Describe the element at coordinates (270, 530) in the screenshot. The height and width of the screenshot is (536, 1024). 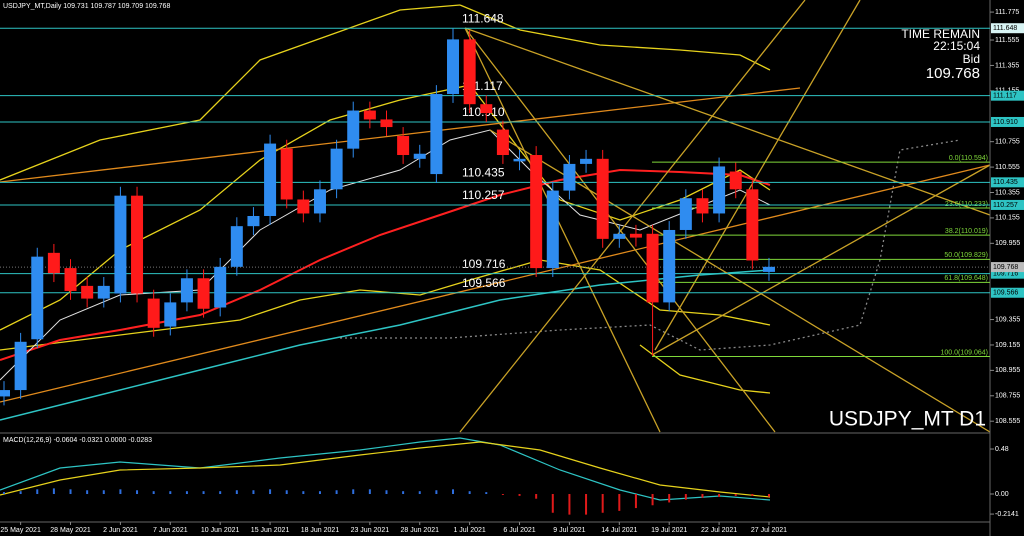
I see `x-tick-label: 15 Jun 2021` at that location.